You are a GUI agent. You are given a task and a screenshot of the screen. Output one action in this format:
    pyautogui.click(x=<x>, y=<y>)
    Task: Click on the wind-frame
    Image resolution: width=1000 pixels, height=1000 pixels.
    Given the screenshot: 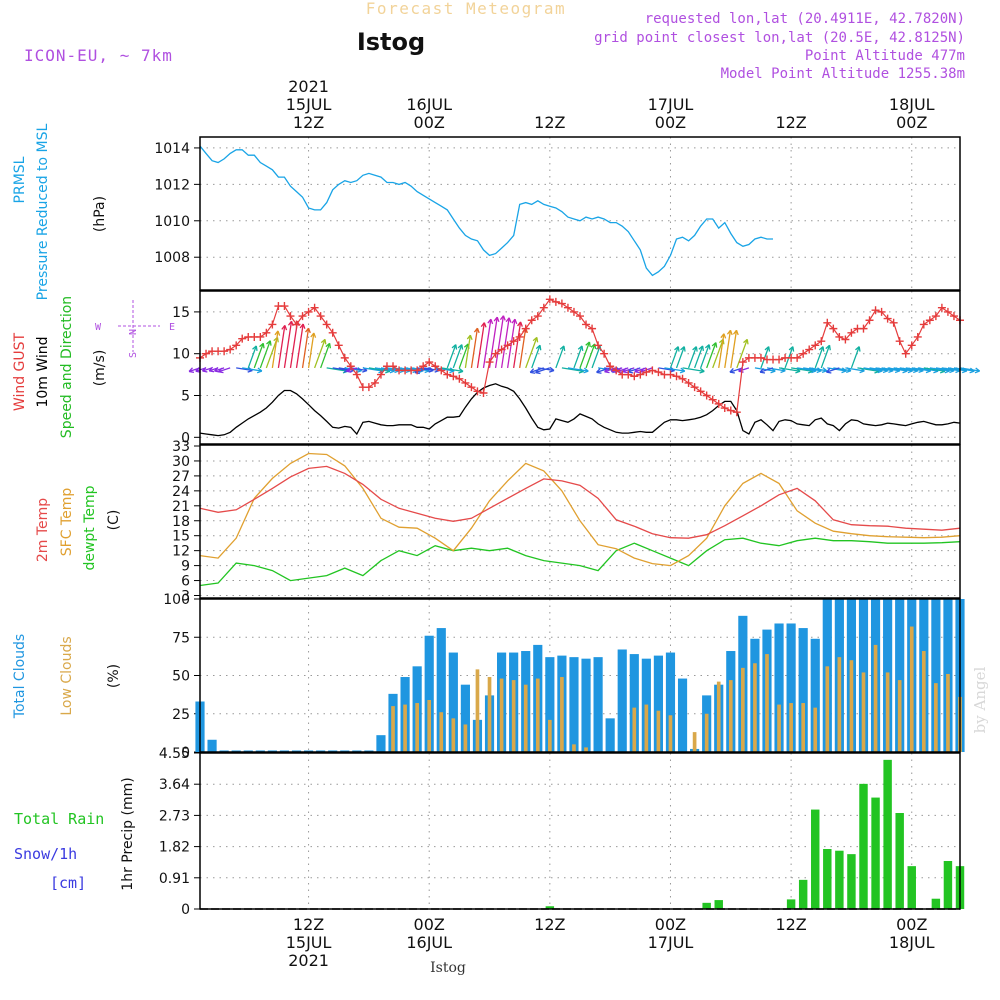 What is the action you would take?
    pyautogui.click(x=580, y=367)
    